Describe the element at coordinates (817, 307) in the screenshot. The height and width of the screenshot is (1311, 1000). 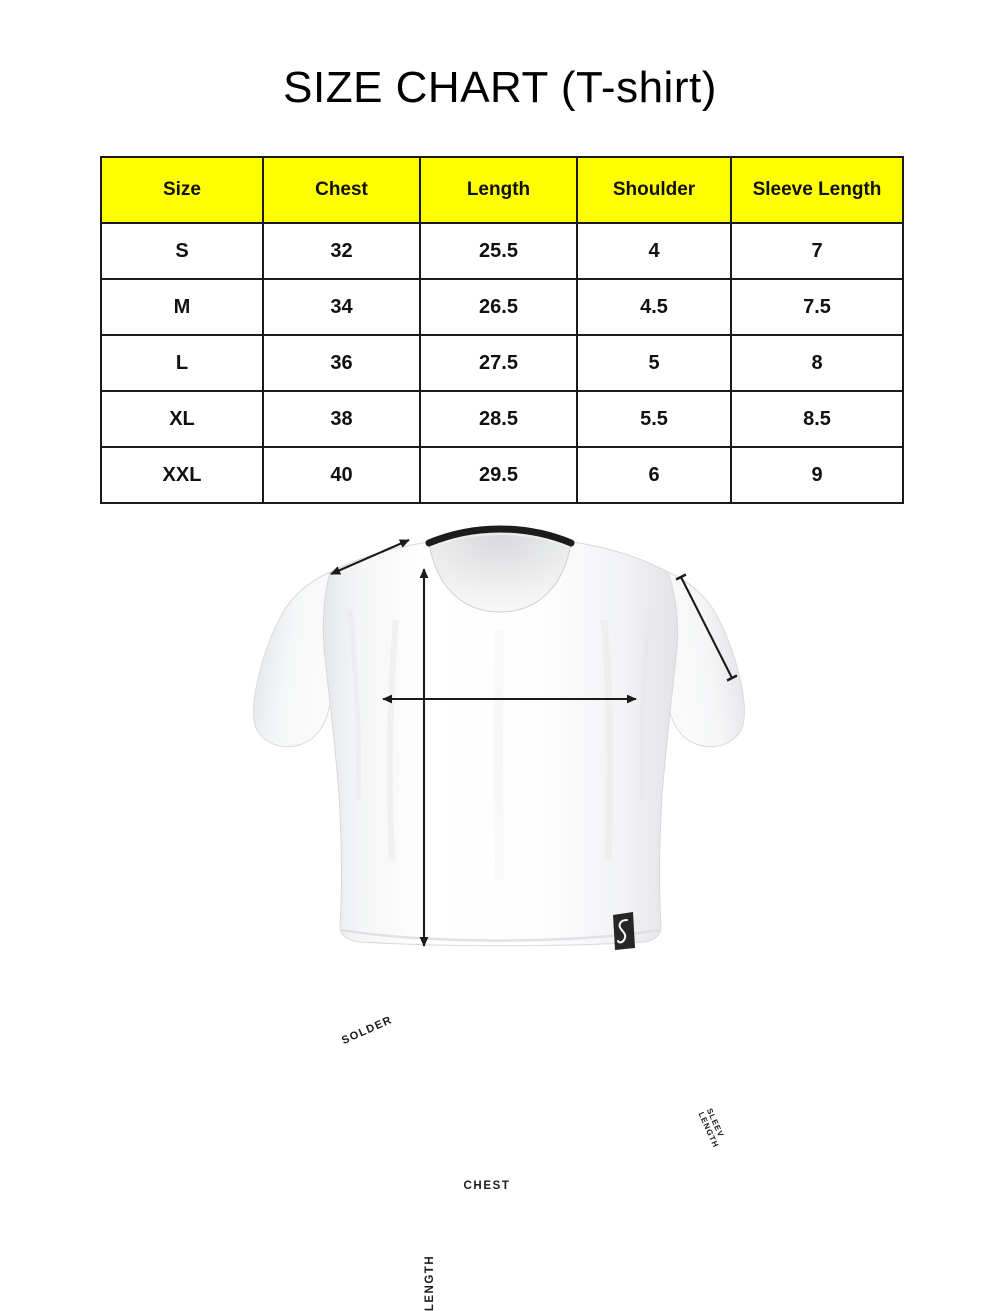
I see `cell-sleeve-length: 7.5` at that location.